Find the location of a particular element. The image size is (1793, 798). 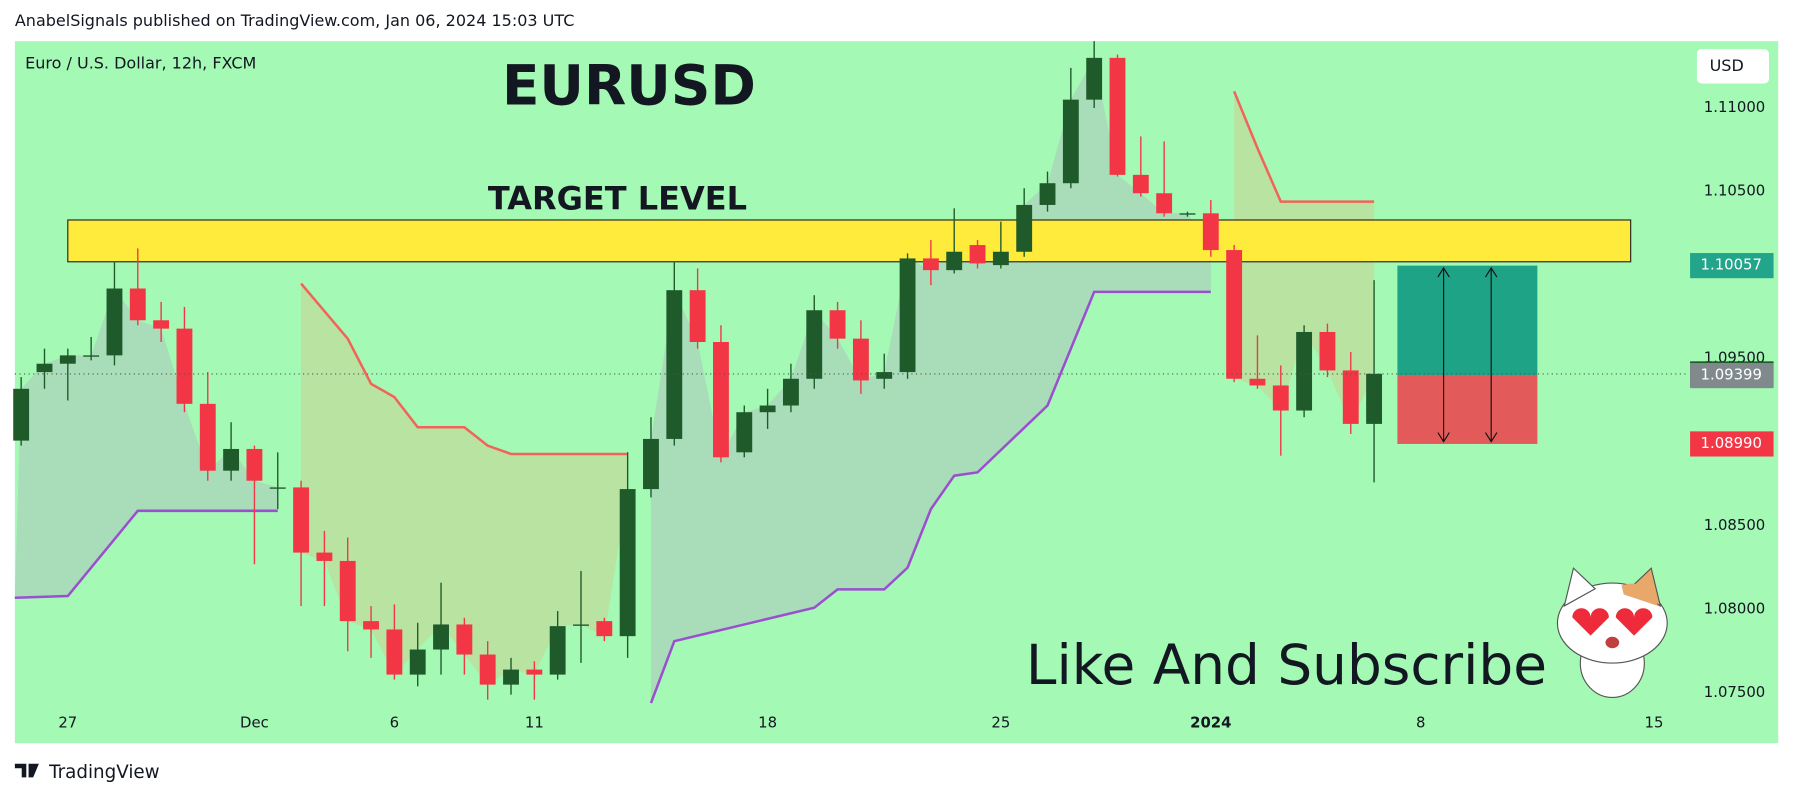

x-tick-label: Dec is located at coordinates (254, 723).